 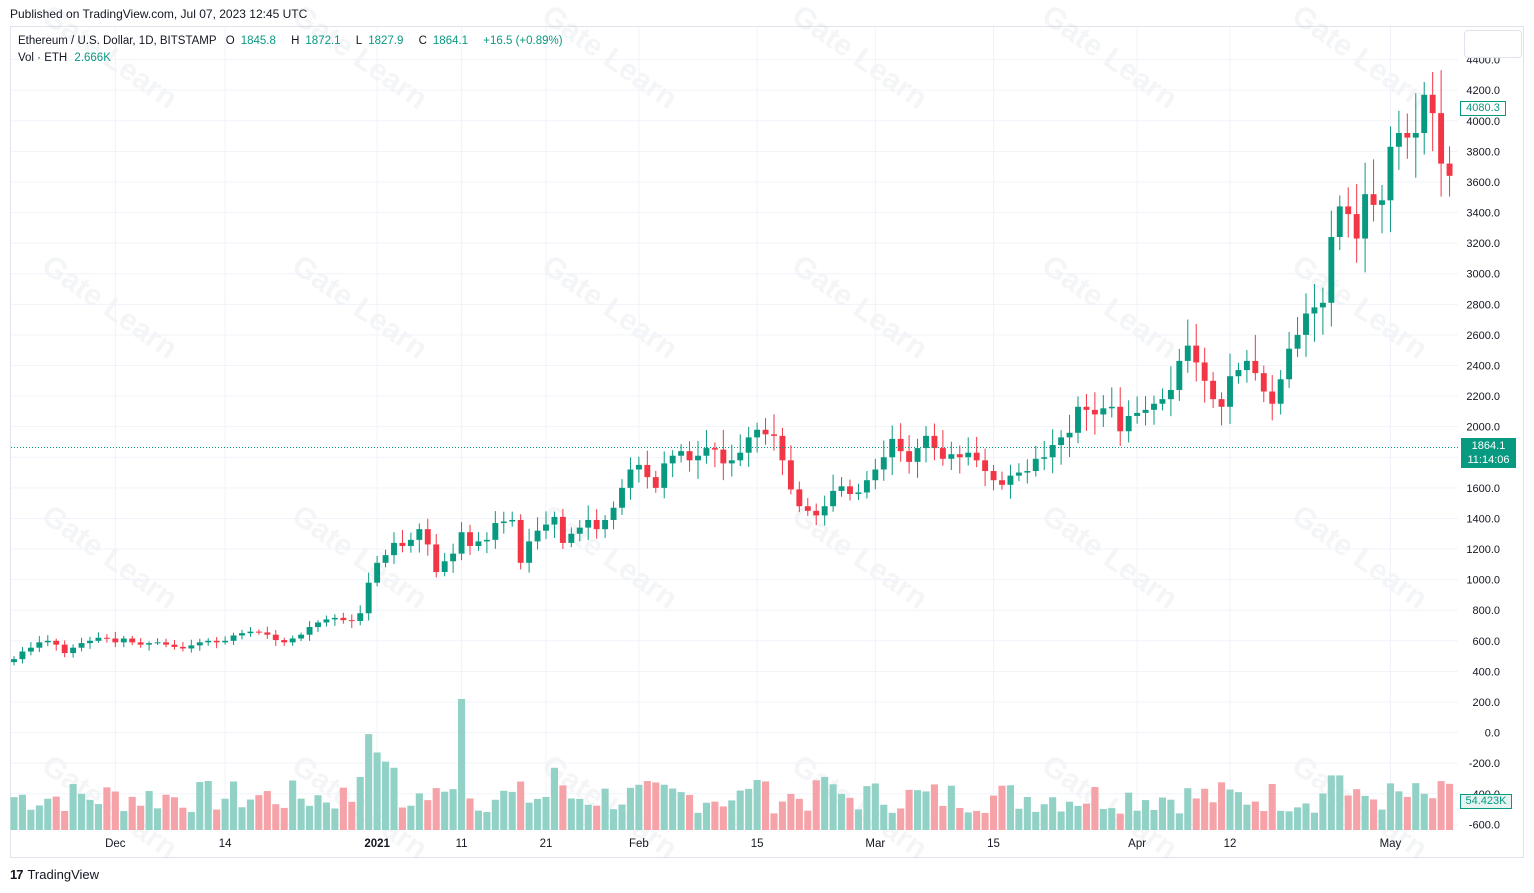 I want to click on high-value: 1872.1, so click(x=323, y=41).